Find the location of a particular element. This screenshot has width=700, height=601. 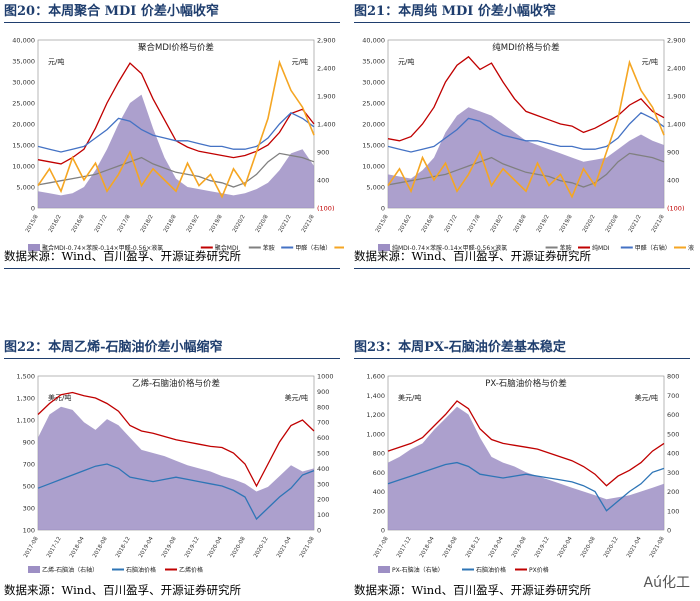

chart-header: 图23：本周PX-石脑油价差基本稳定 is located at coordinates (522, 348).